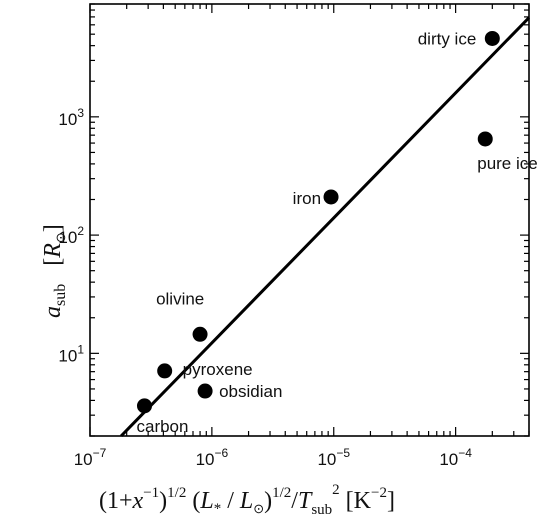  Describe the element at coordinates (250, 391) in the screenshot. I see `point-label: obsidian` at that location.